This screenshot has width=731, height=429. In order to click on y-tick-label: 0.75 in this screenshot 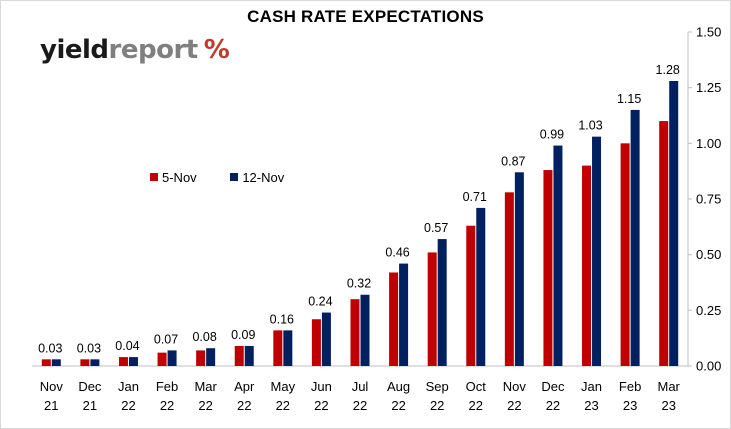, I will do `click(708, 199)`.